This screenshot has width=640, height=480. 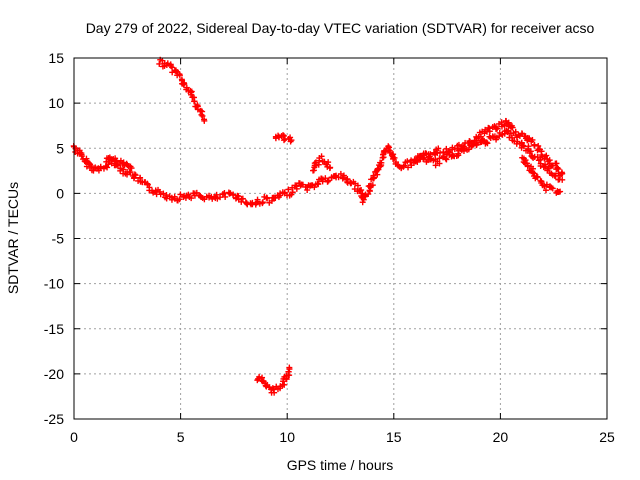 What do you see at coordinates (340, 465) in the screenshot?
I see `x-axis-label: GPS time / hours` at bounding box center [340, 465].